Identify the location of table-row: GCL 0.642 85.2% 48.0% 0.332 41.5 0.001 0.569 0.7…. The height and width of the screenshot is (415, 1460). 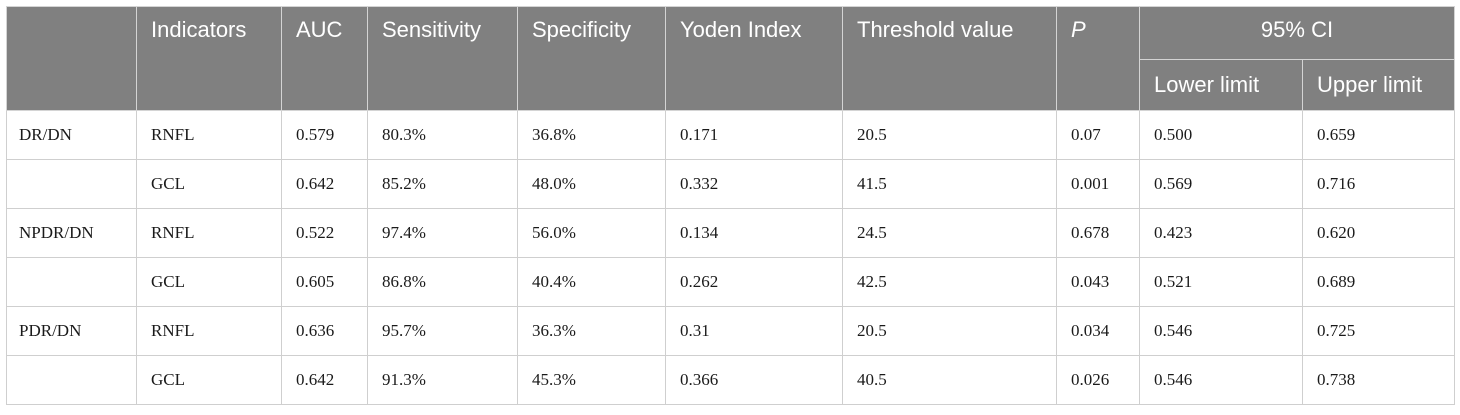
(730, 184).